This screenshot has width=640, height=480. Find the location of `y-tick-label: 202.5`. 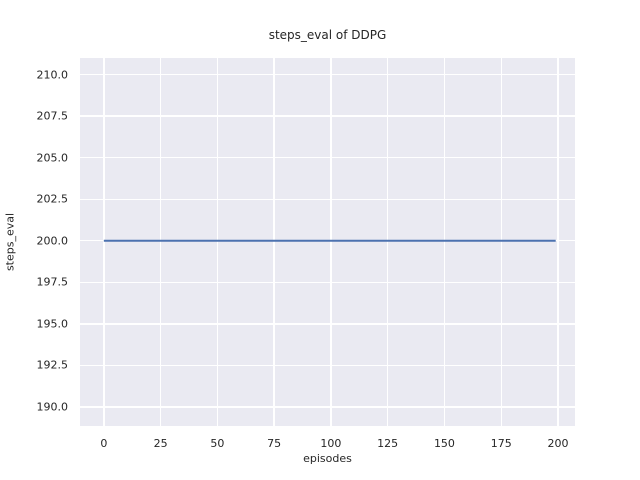

y-tick-label: 202.5 is located at coordinates (52, 199).